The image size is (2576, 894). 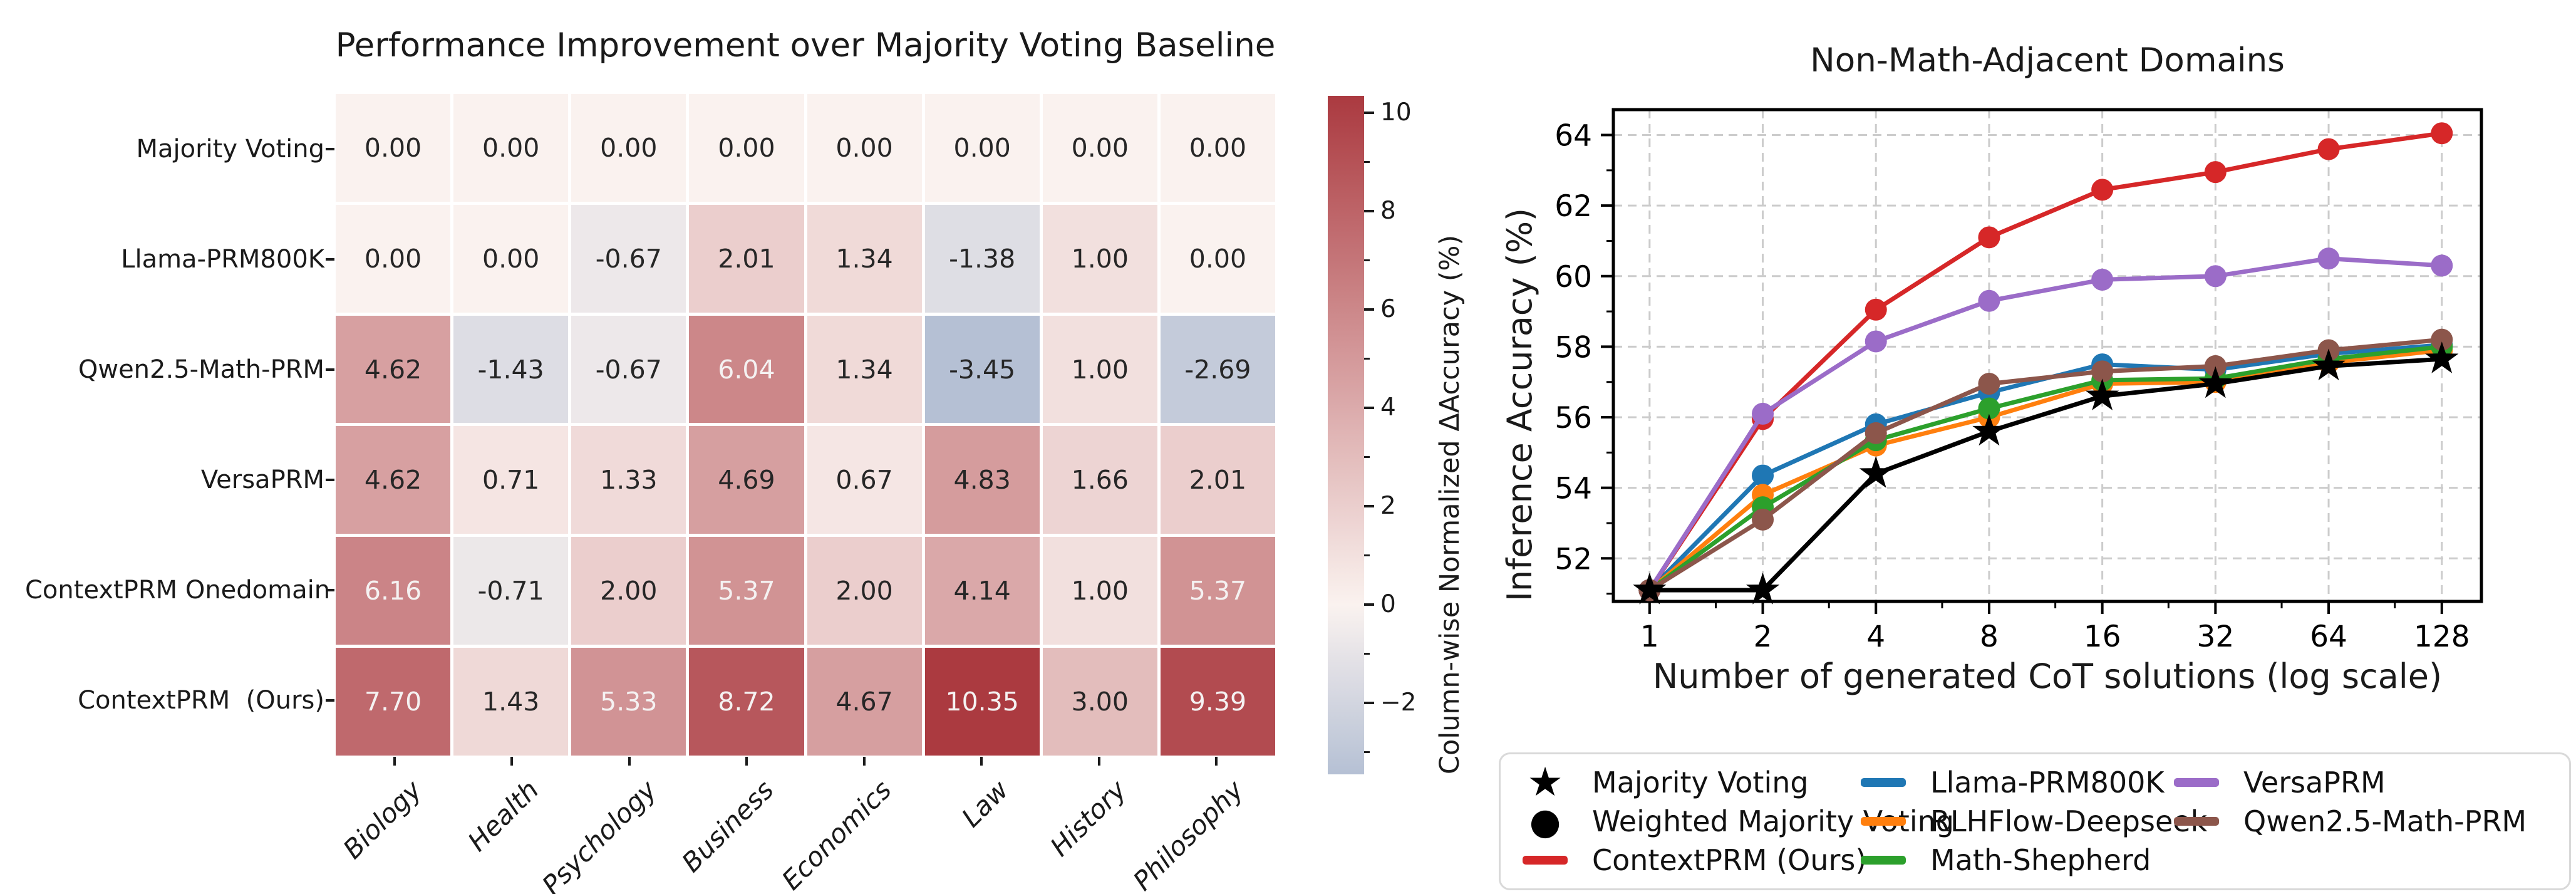 I want to click on series-line-math-shepherd, so click(x=2045, y=468).